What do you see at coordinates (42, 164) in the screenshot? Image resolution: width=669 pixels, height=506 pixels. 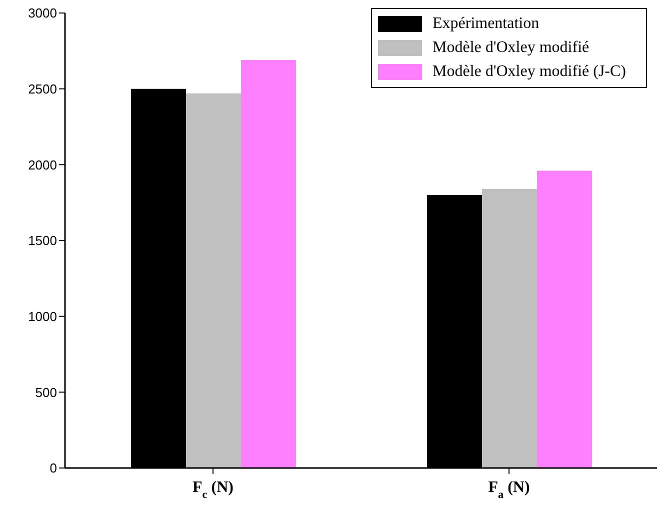 I see `y-tick-label: 2000` at bounding box center [42, 164].